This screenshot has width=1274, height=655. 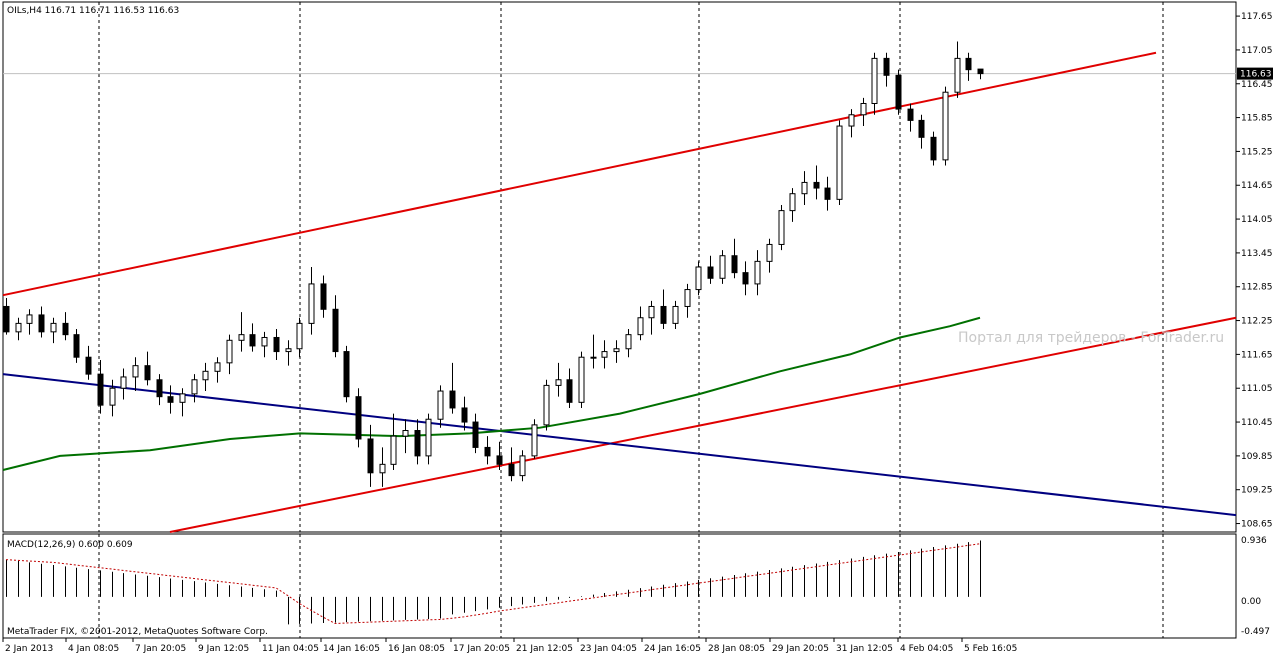 I want to click on macd-layer, so click(x=493, y=582).